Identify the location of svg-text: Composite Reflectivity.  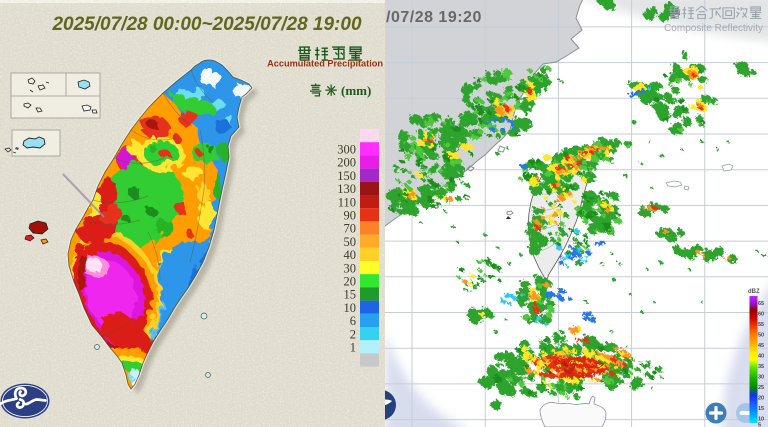
(713, 28).